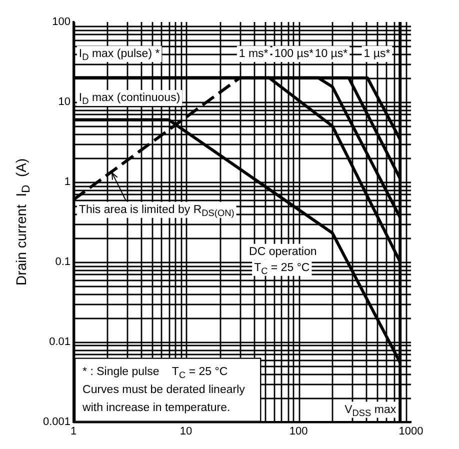 The image size is (459, 449). I want to click on annotation: 1 ms*, so click(253, 54).